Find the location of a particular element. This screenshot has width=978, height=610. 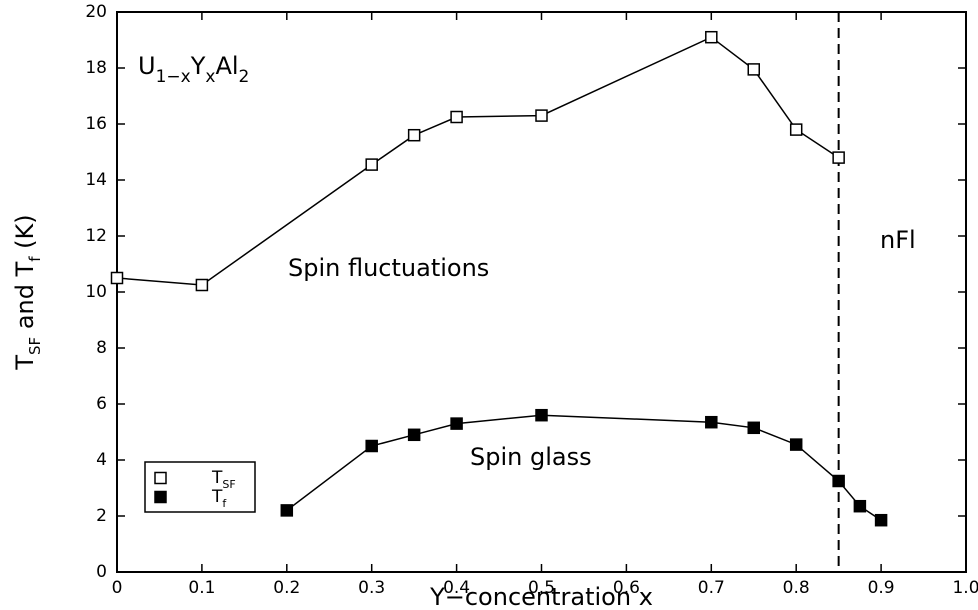

x-tick-label: 1.0 is located at coordinates (965, 588).